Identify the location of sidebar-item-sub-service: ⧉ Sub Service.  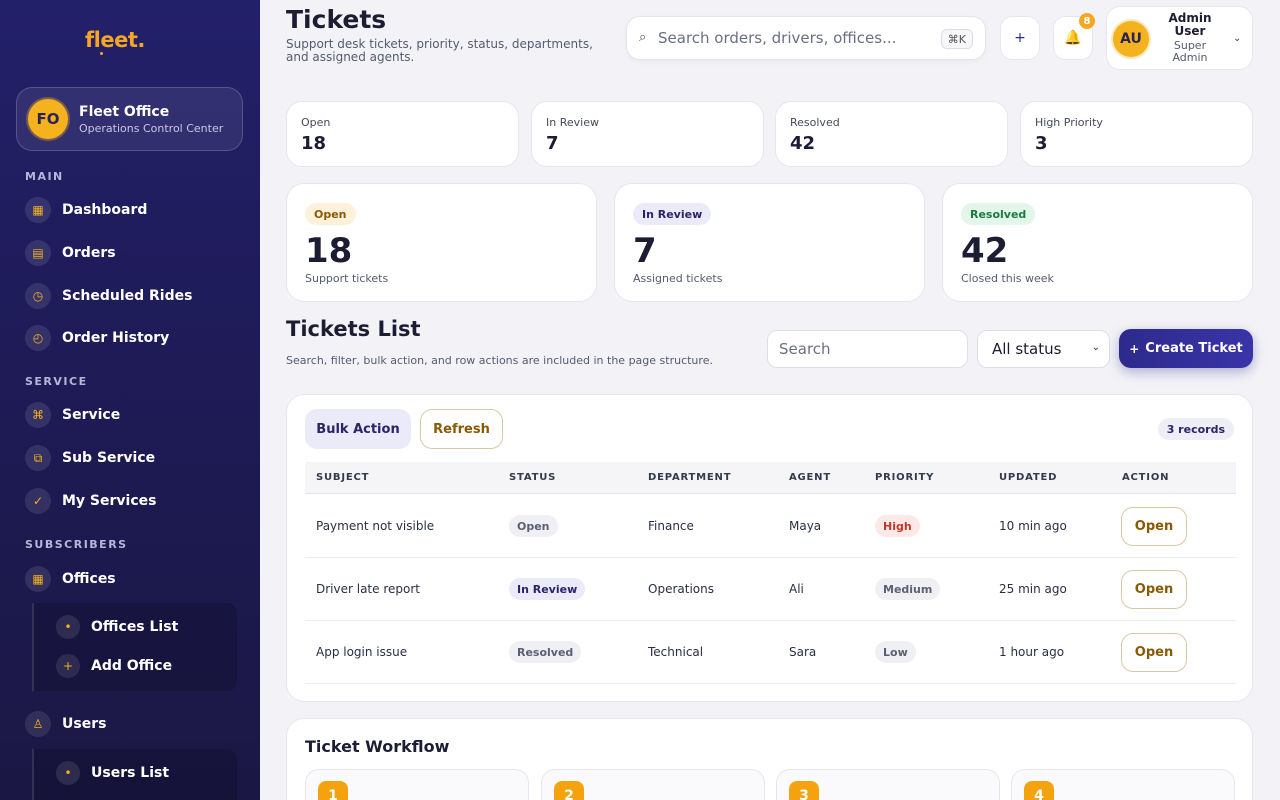
(132, 458).